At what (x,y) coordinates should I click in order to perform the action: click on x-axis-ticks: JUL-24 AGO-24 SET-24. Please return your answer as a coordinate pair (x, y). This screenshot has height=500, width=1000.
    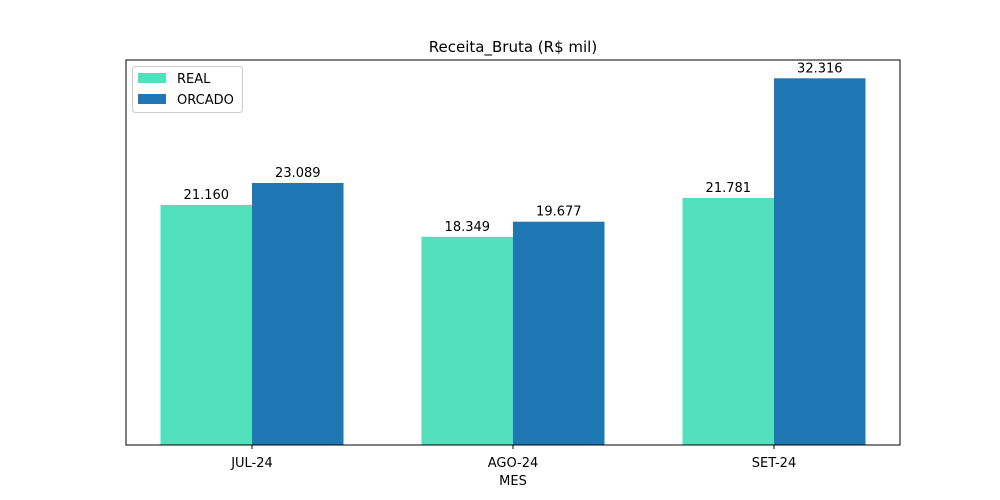
    Looking at the image, I should click on (513, 458).